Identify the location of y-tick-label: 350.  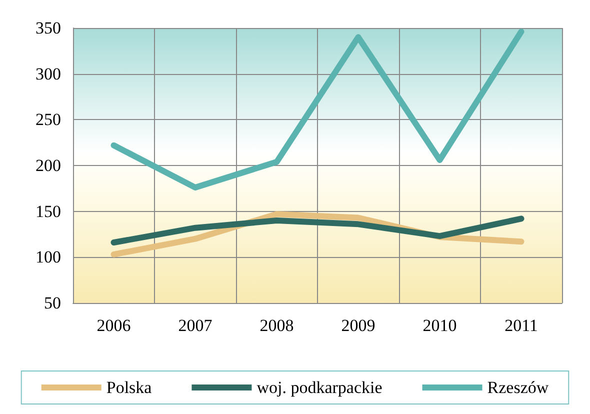
(48, 28).